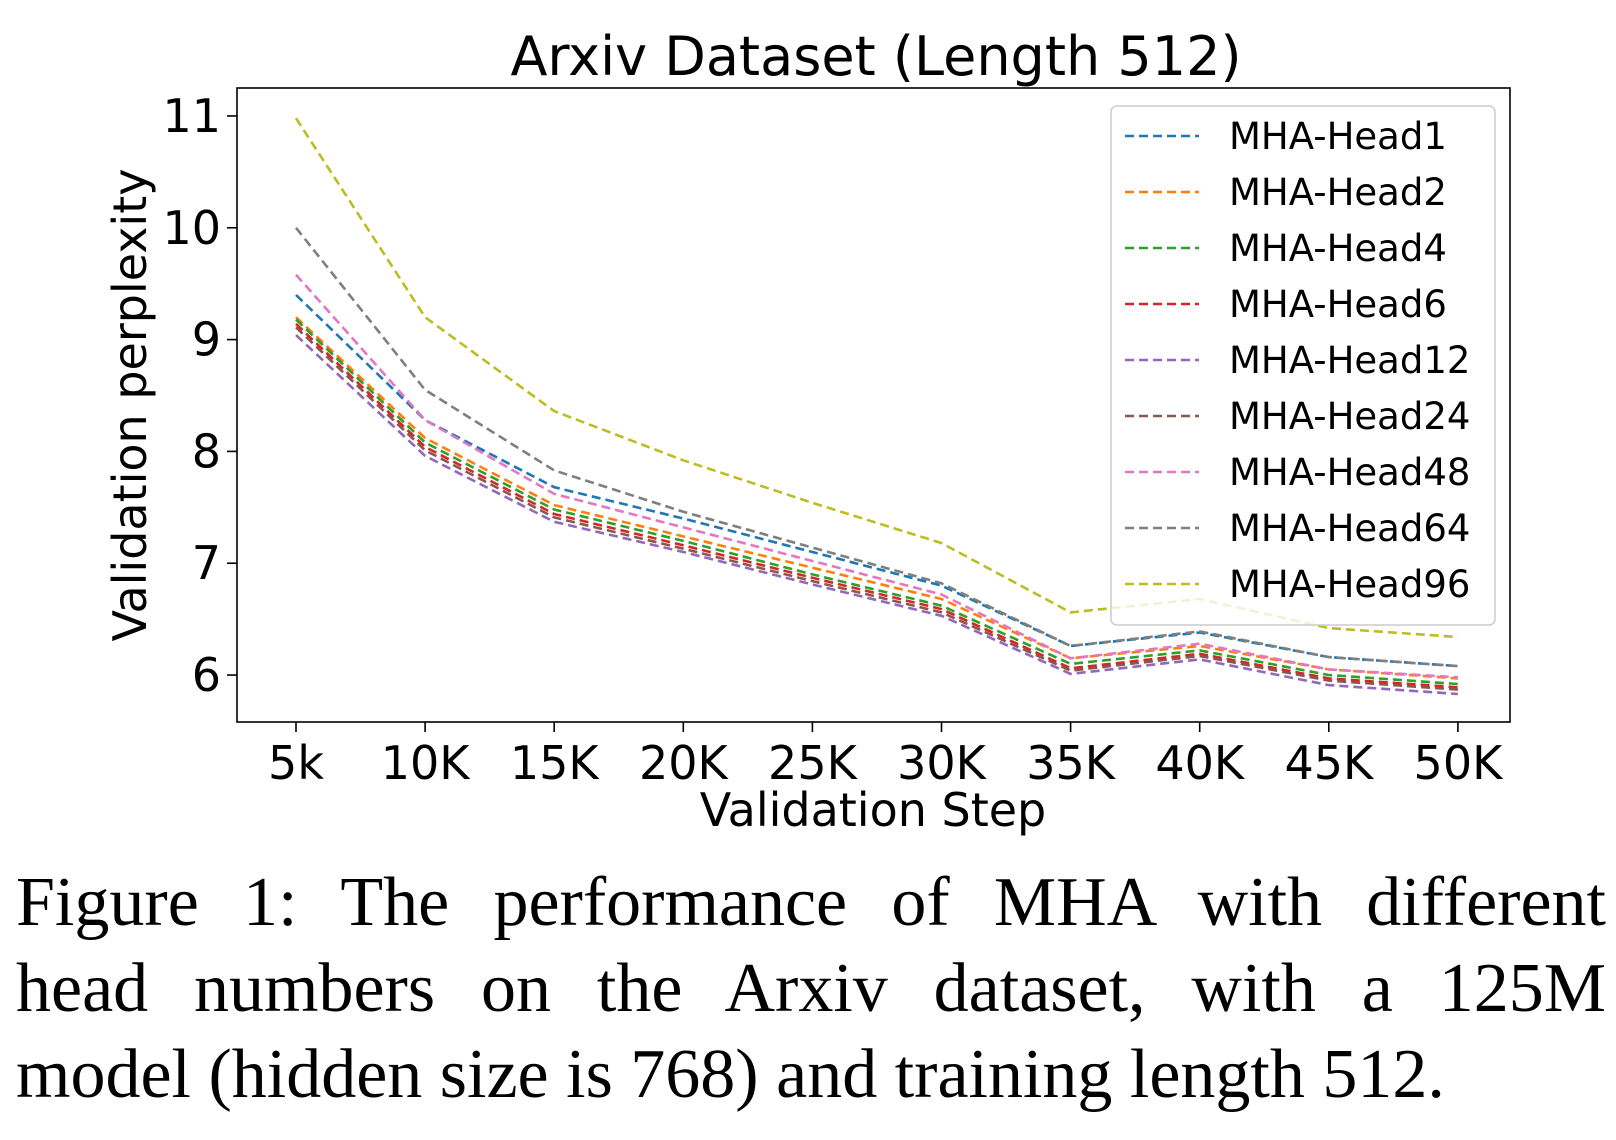 This screenshot has width=1616, height=1140. Describe the element at coordinates (1349, 416) in the screenshot. I see `legend-label: MHA-Head24` at that location.